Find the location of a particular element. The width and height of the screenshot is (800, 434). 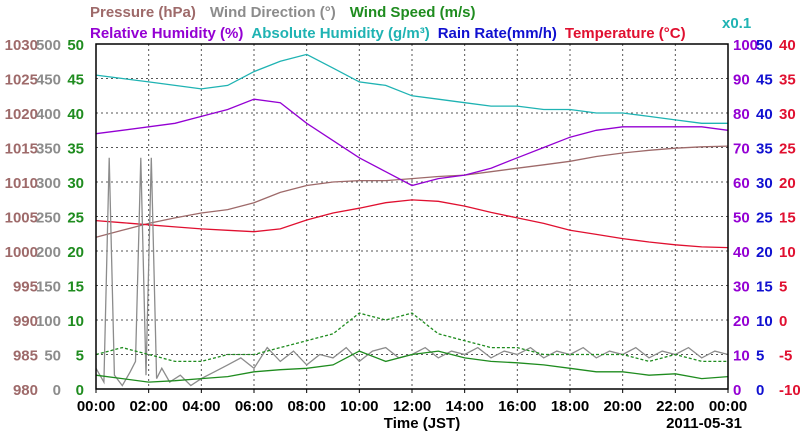

legend-item: Absolute Humidity (g/m³) is located at coordinates (340, 33).